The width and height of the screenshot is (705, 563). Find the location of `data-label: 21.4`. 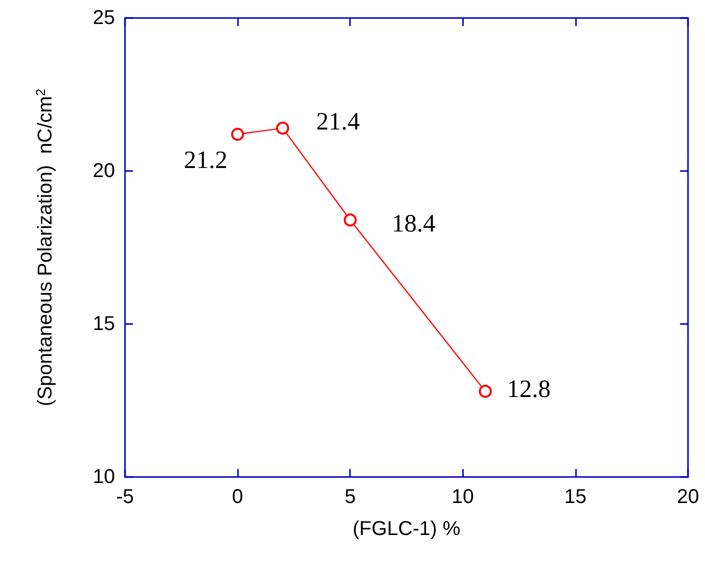

data-label: 21.4 is located at coordinates (338, 122).